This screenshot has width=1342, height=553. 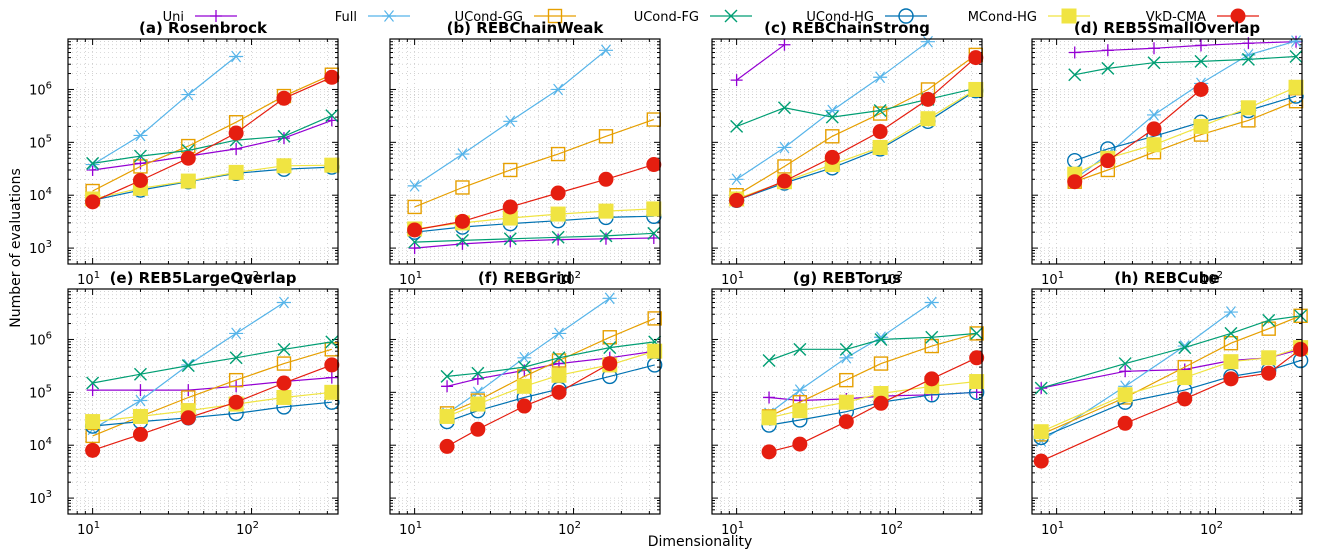 I want to click on series-ucond-gg, so click(x=1185, y=141).